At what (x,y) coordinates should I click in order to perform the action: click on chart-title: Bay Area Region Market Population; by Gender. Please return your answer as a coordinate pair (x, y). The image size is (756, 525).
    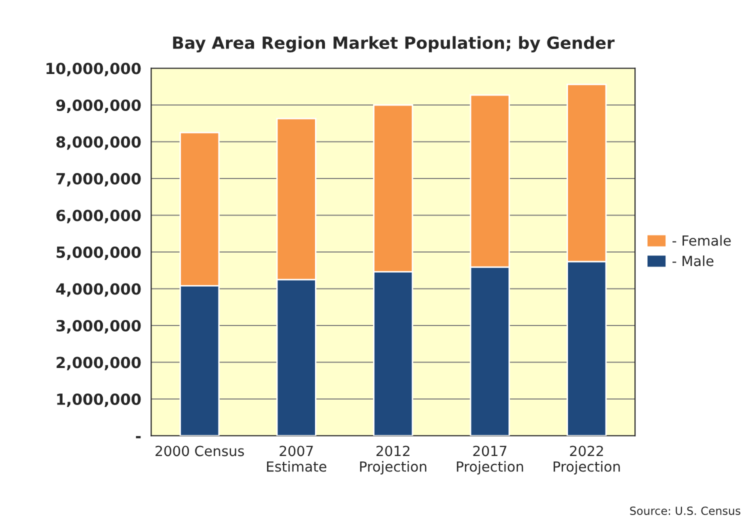
    Looking at the image, I should click on (394, 44).